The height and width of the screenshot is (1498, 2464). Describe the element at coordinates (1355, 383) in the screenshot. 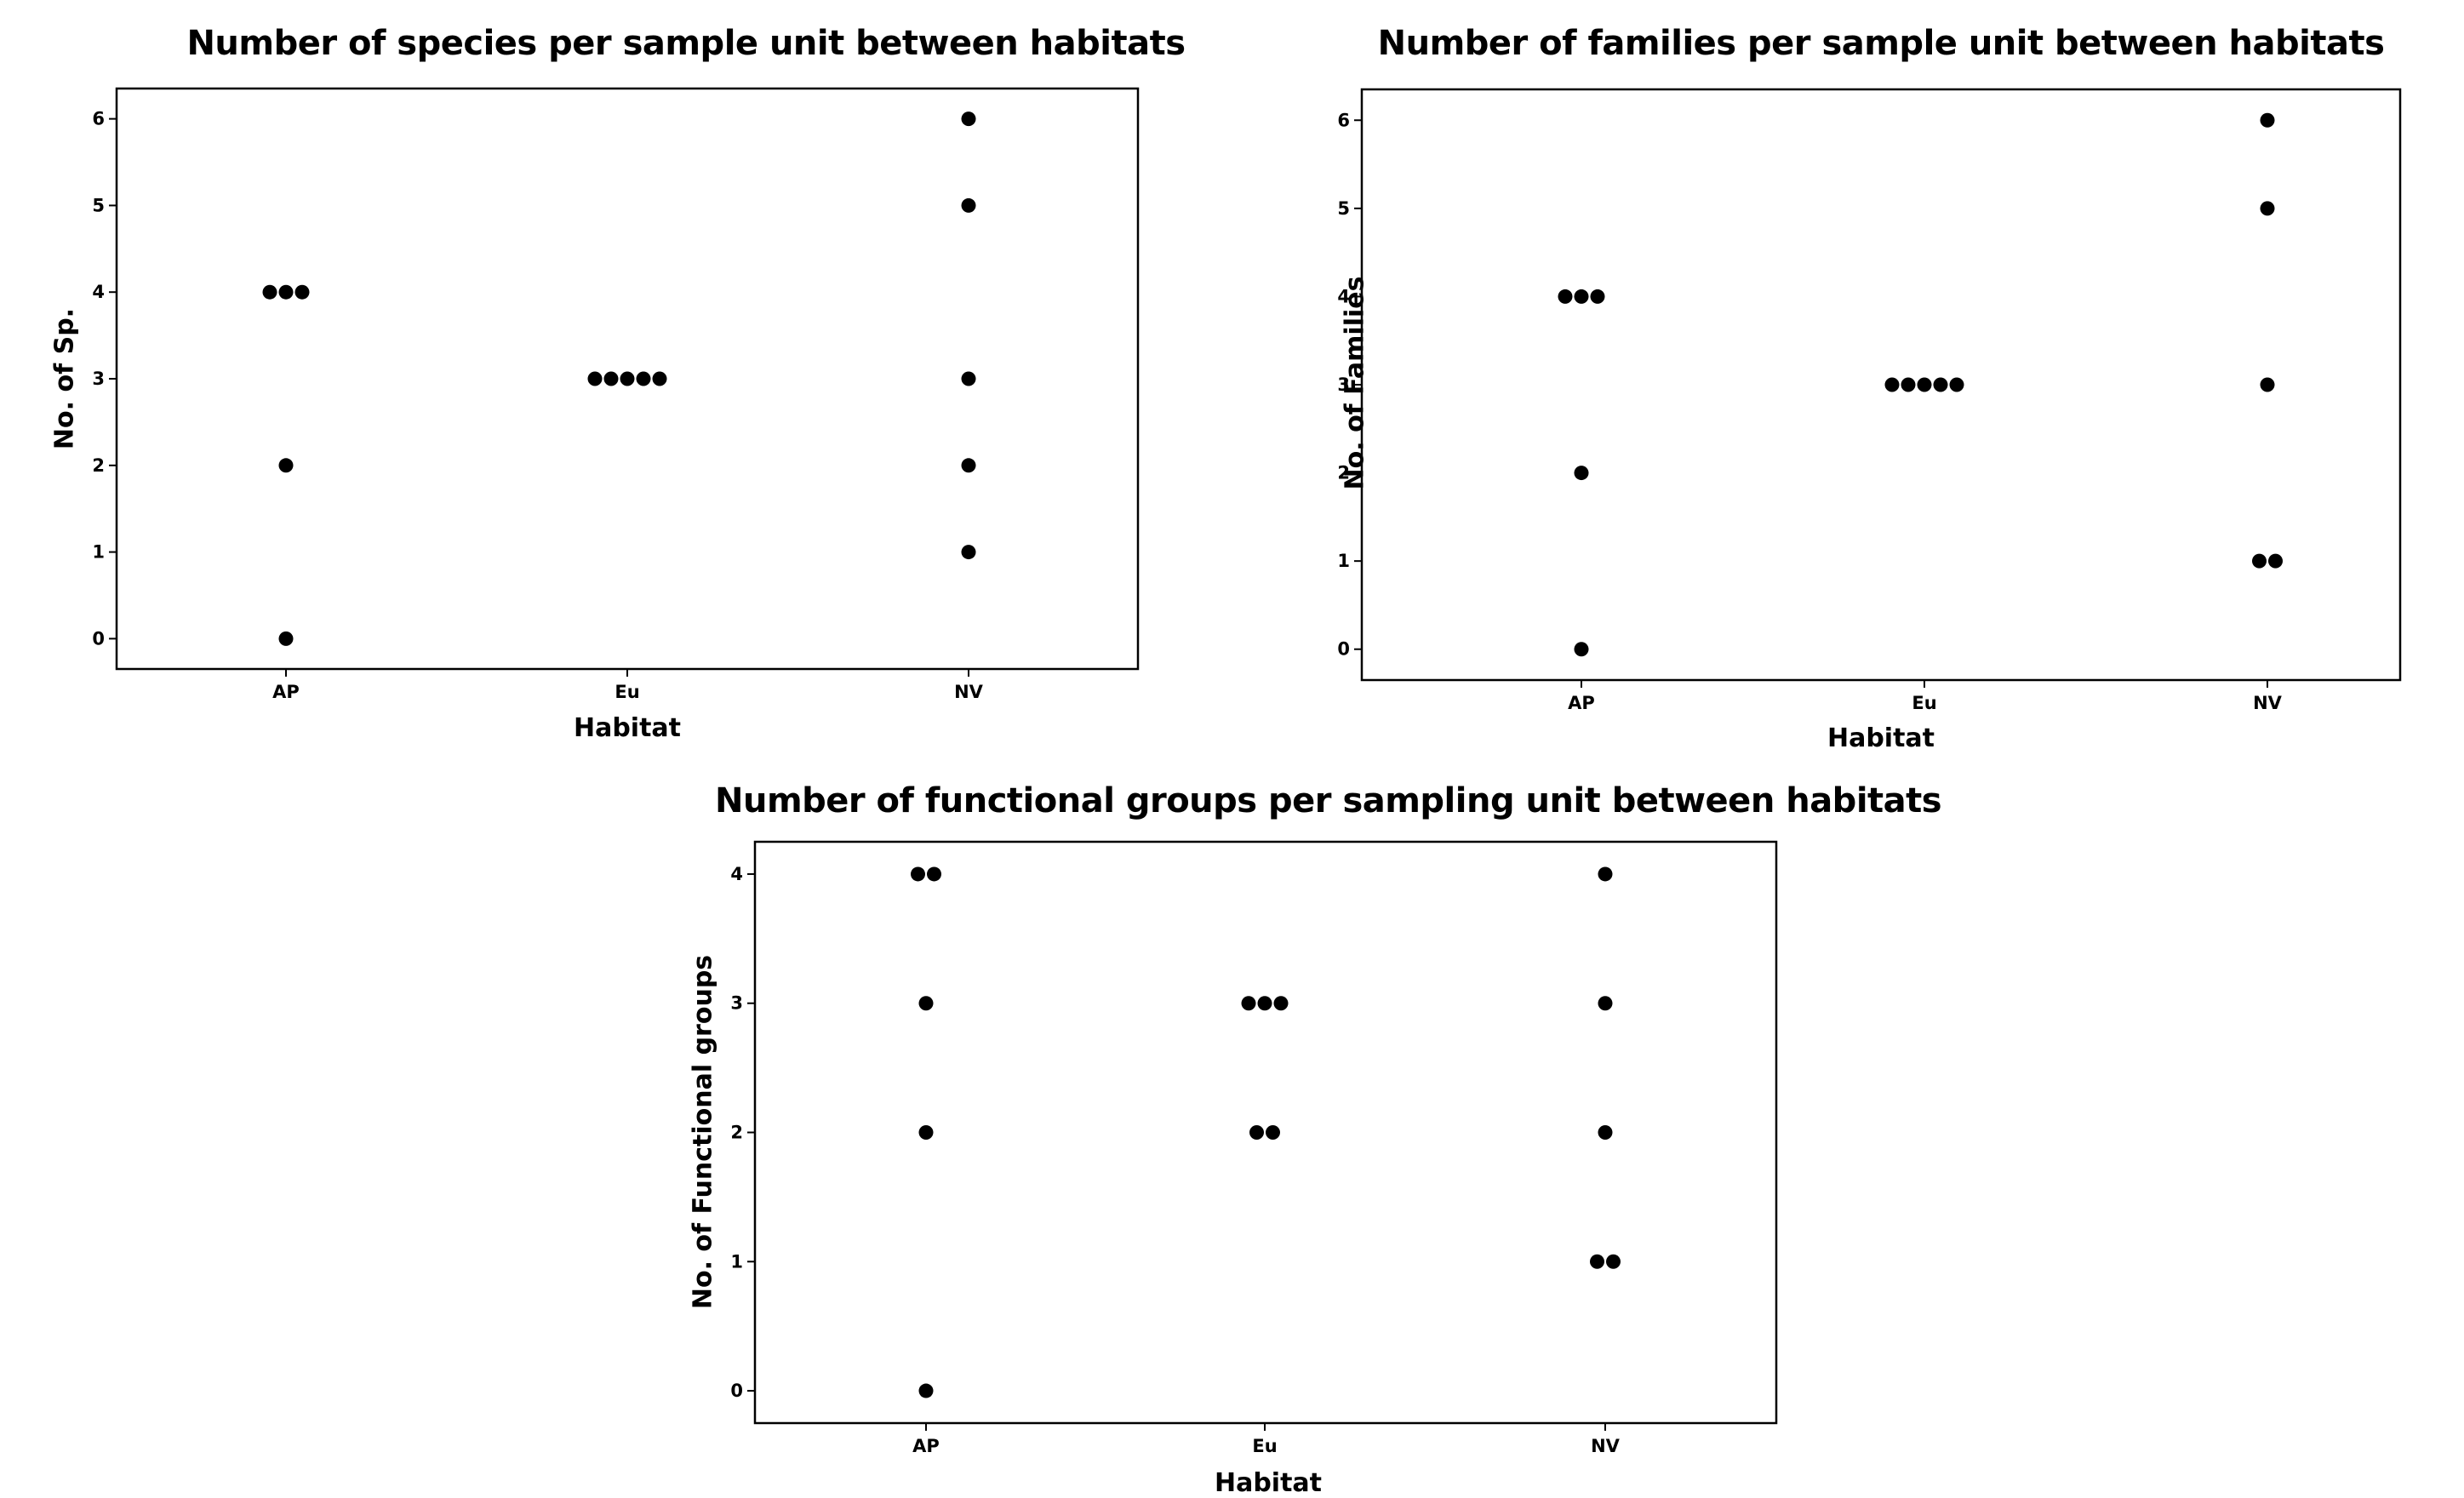

I see `y-axis-label: No. of Families` at that location.